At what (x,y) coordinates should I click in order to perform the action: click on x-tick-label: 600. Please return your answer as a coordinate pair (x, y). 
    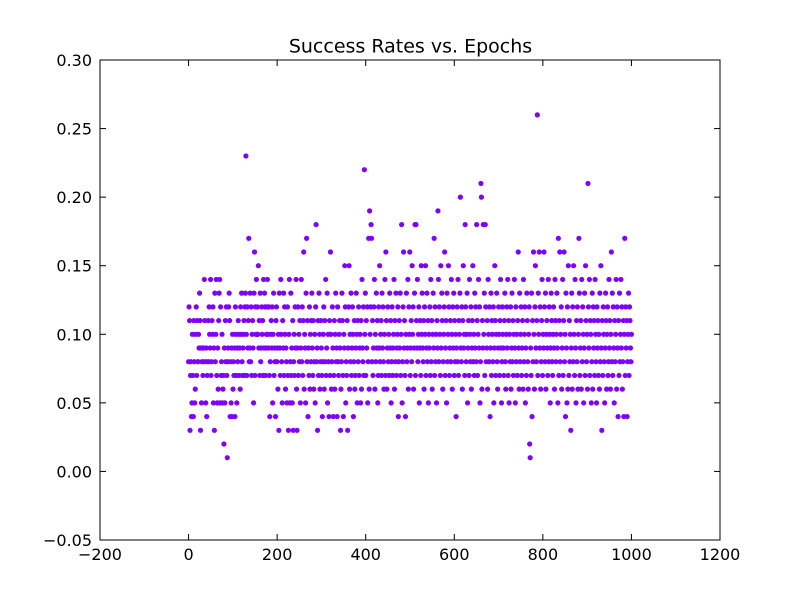
    Looking at the image, I should click on (454, 554).